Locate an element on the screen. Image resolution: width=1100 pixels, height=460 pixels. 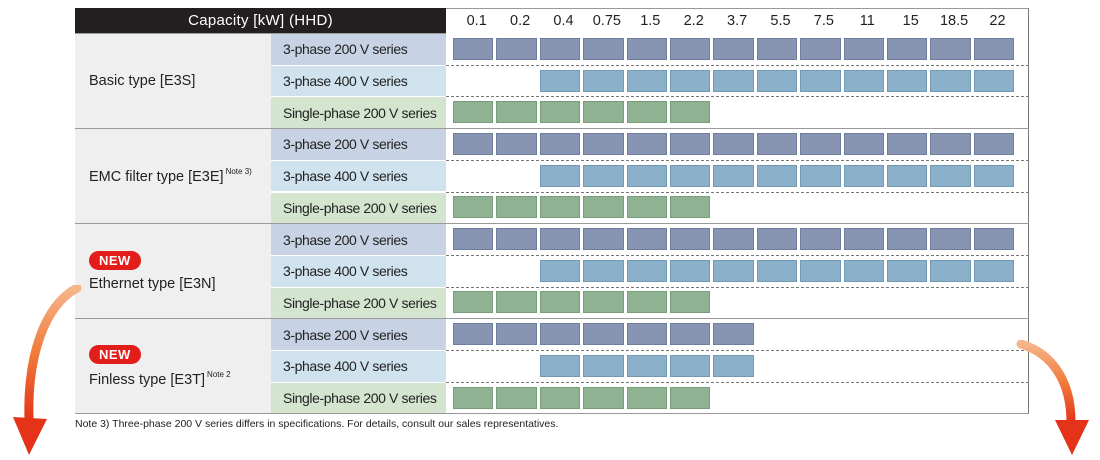
type-name-text: EMC filter type [E3E] is located at coordinates (156, 177).